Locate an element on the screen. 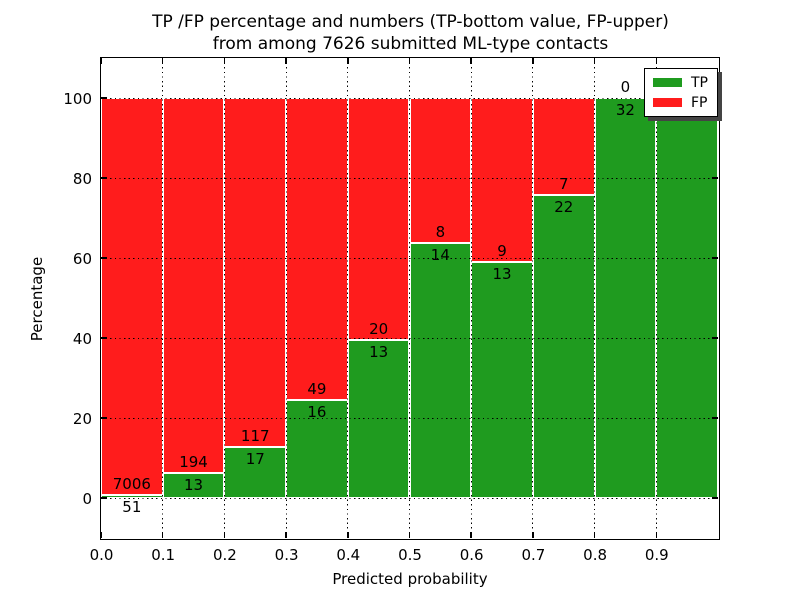 This screenshot has width=800, height=600. legend-row-fp: FP is located at coordinates (681, 102).